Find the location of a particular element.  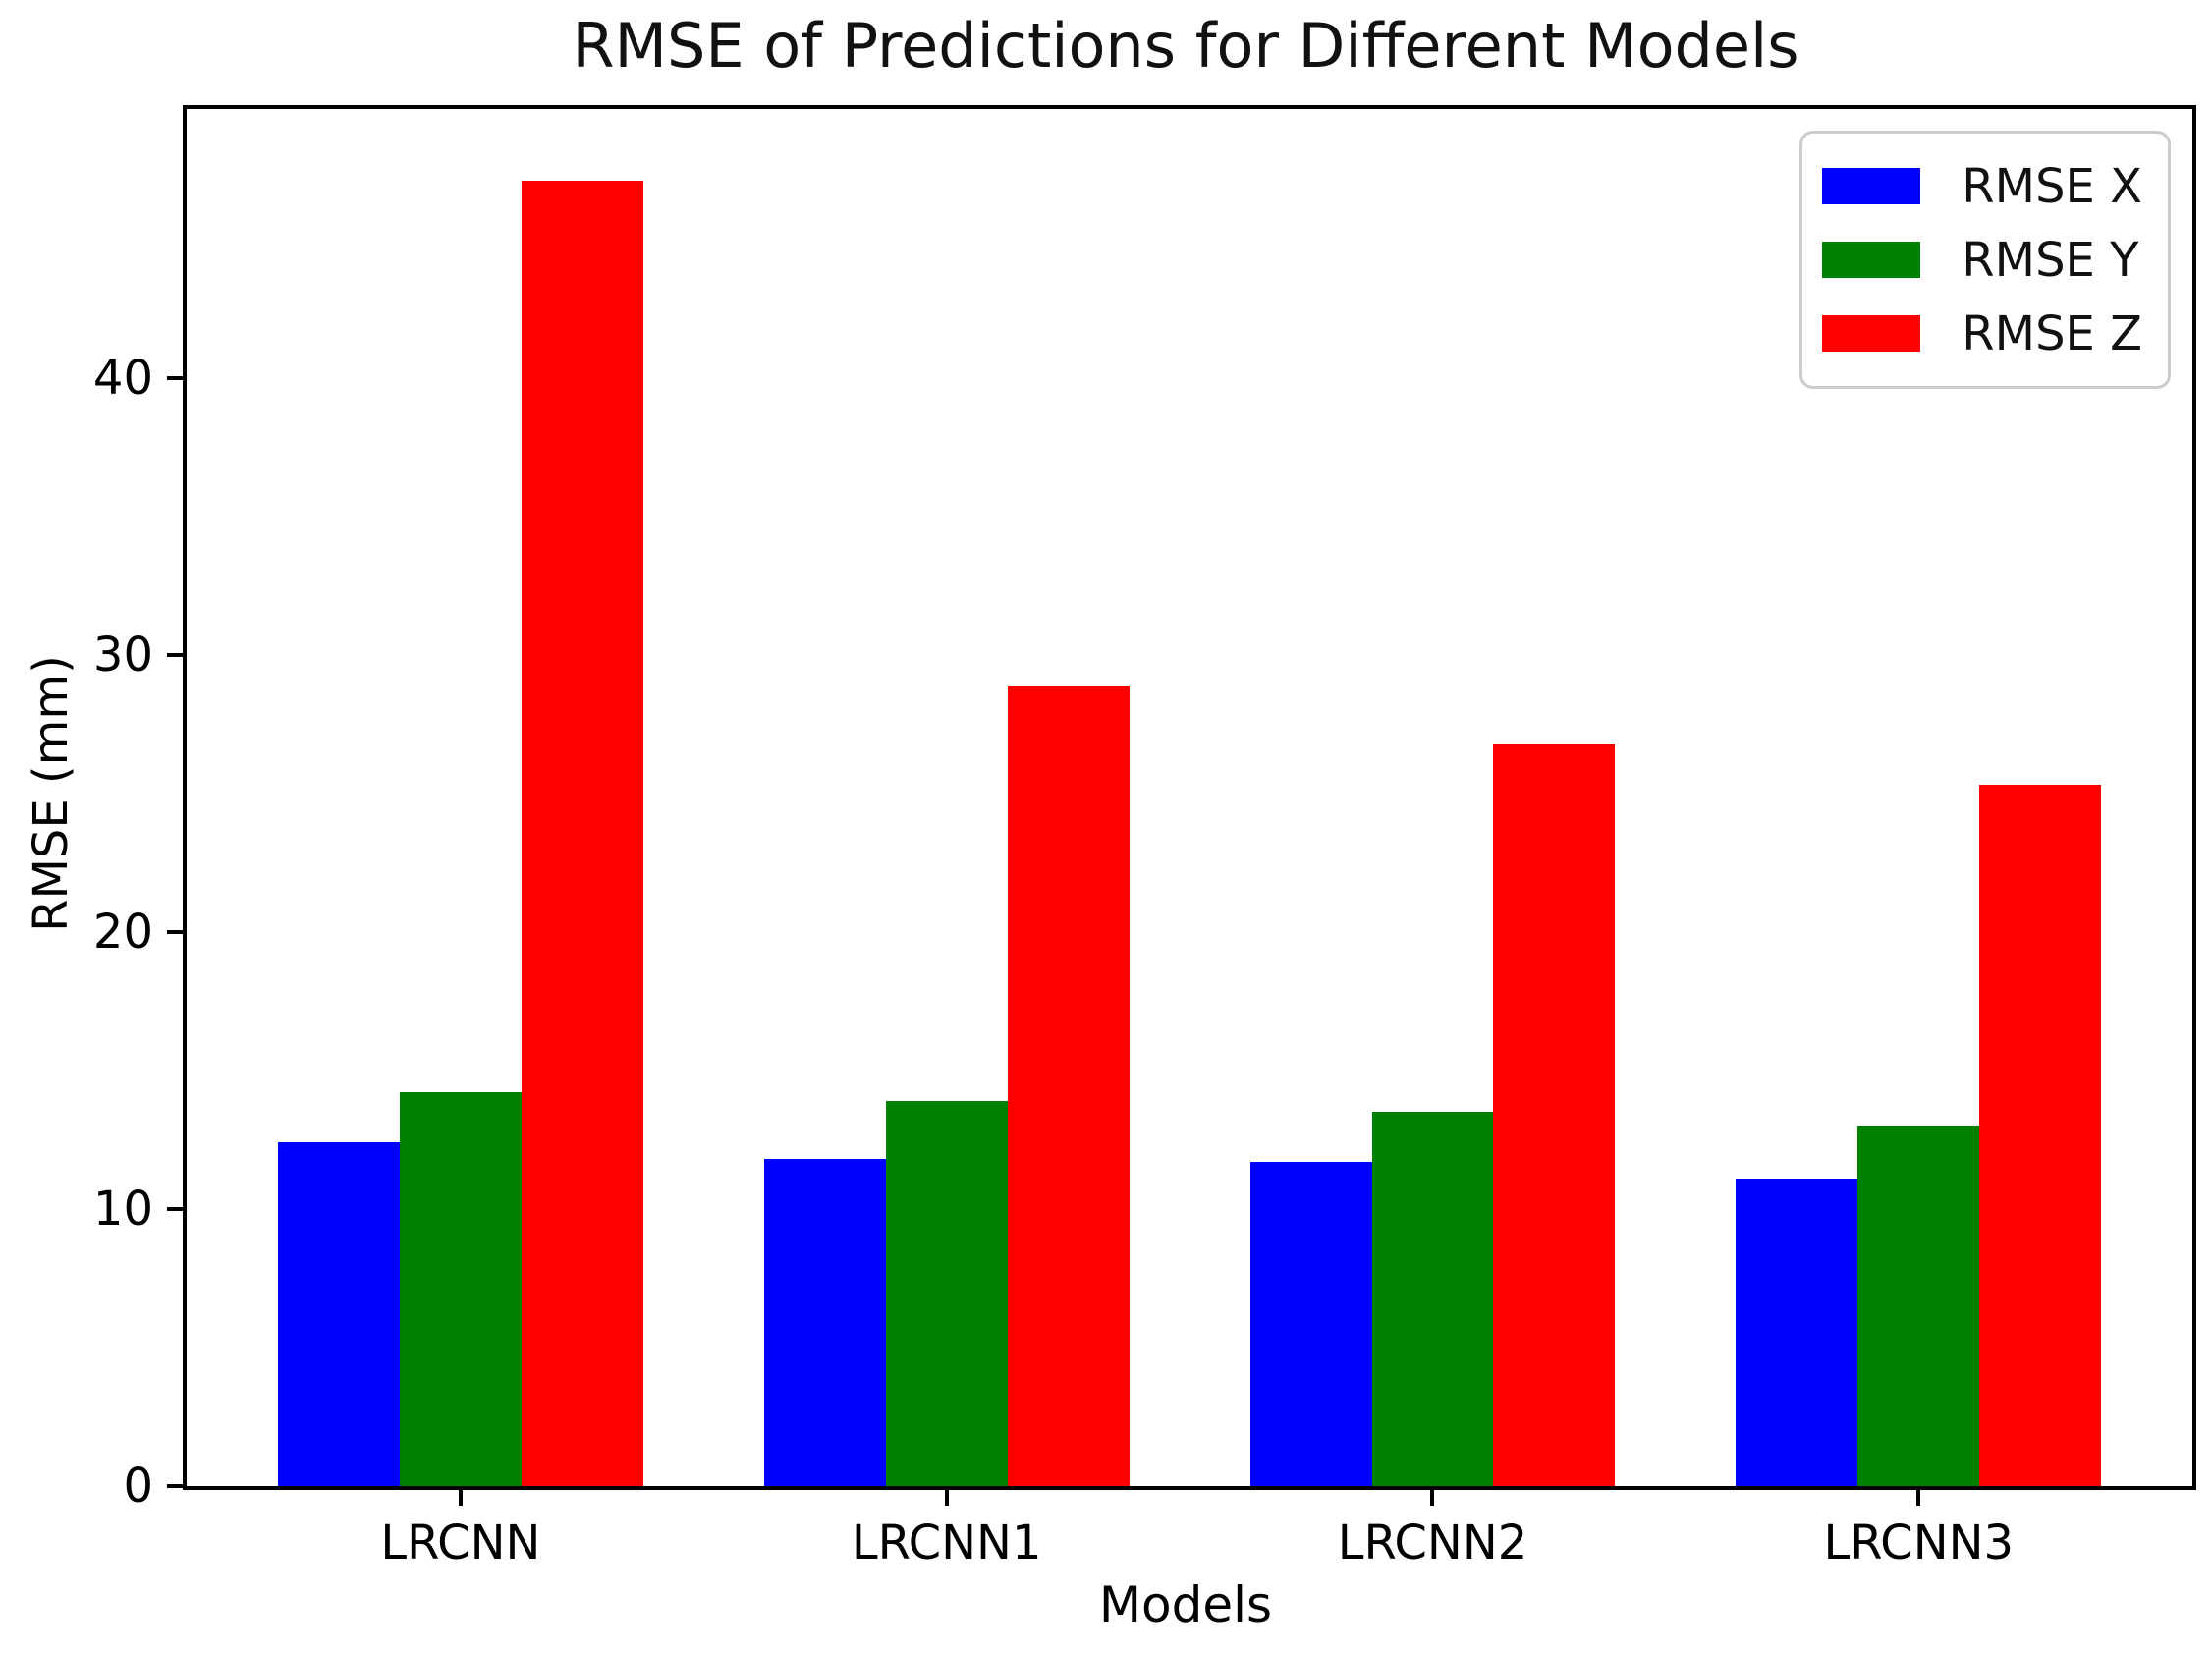

legend-row: RMSE Z is located at coordinates (1982, 334).